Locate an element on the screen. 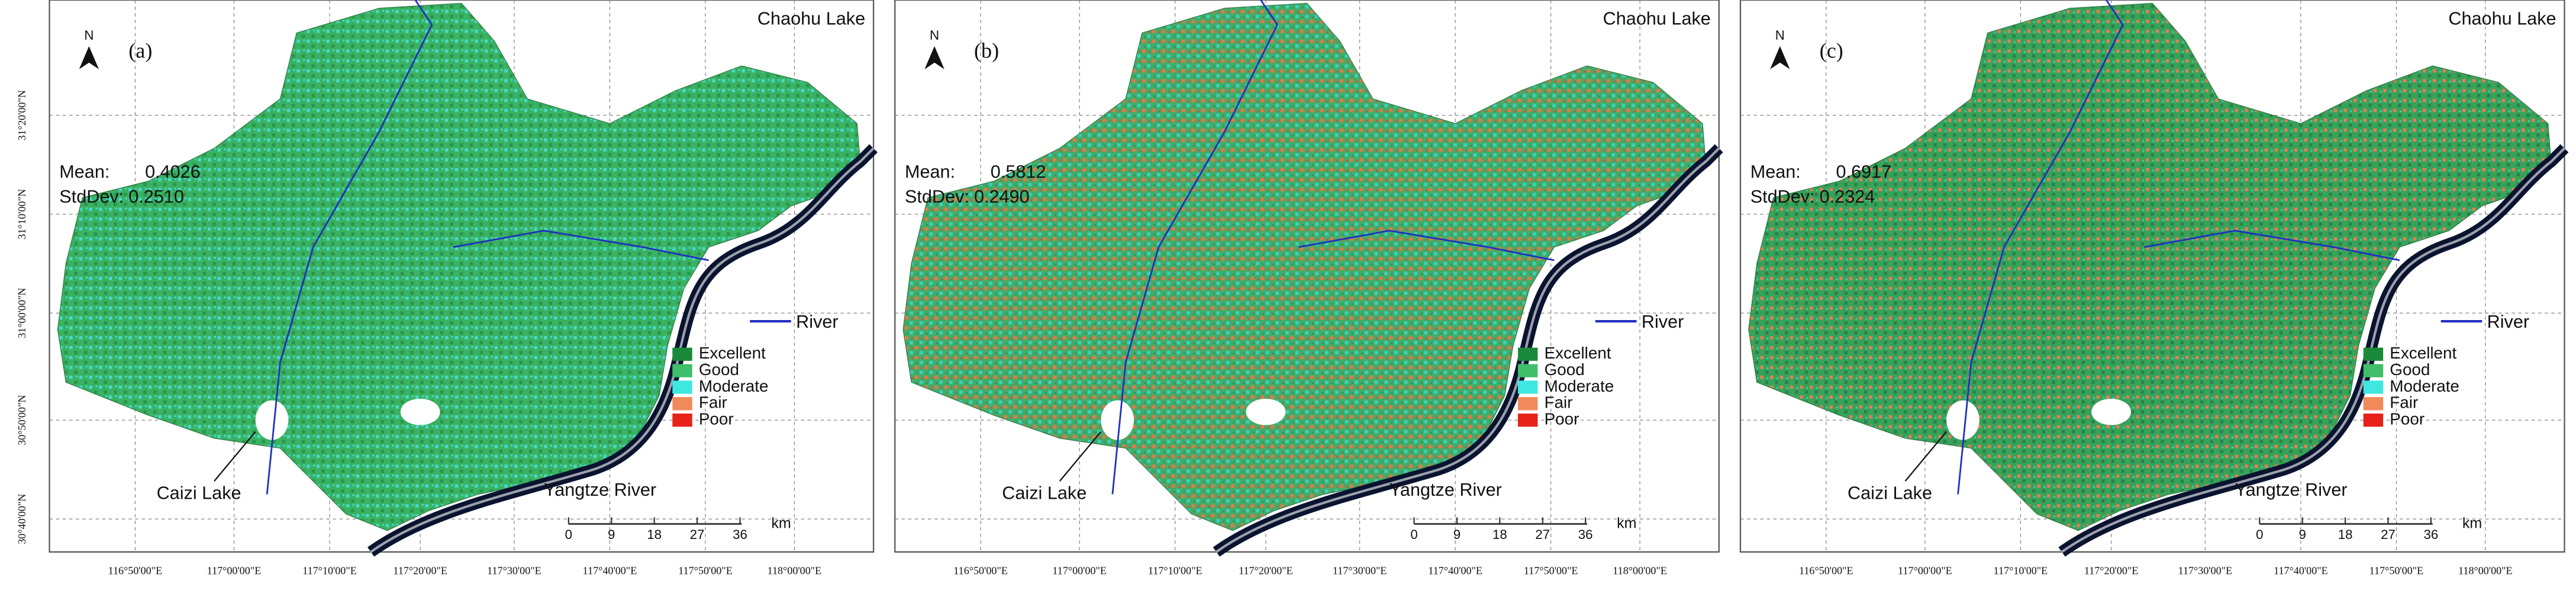  lat-label: 30°50'00"N is located at coordinates (22, 420).